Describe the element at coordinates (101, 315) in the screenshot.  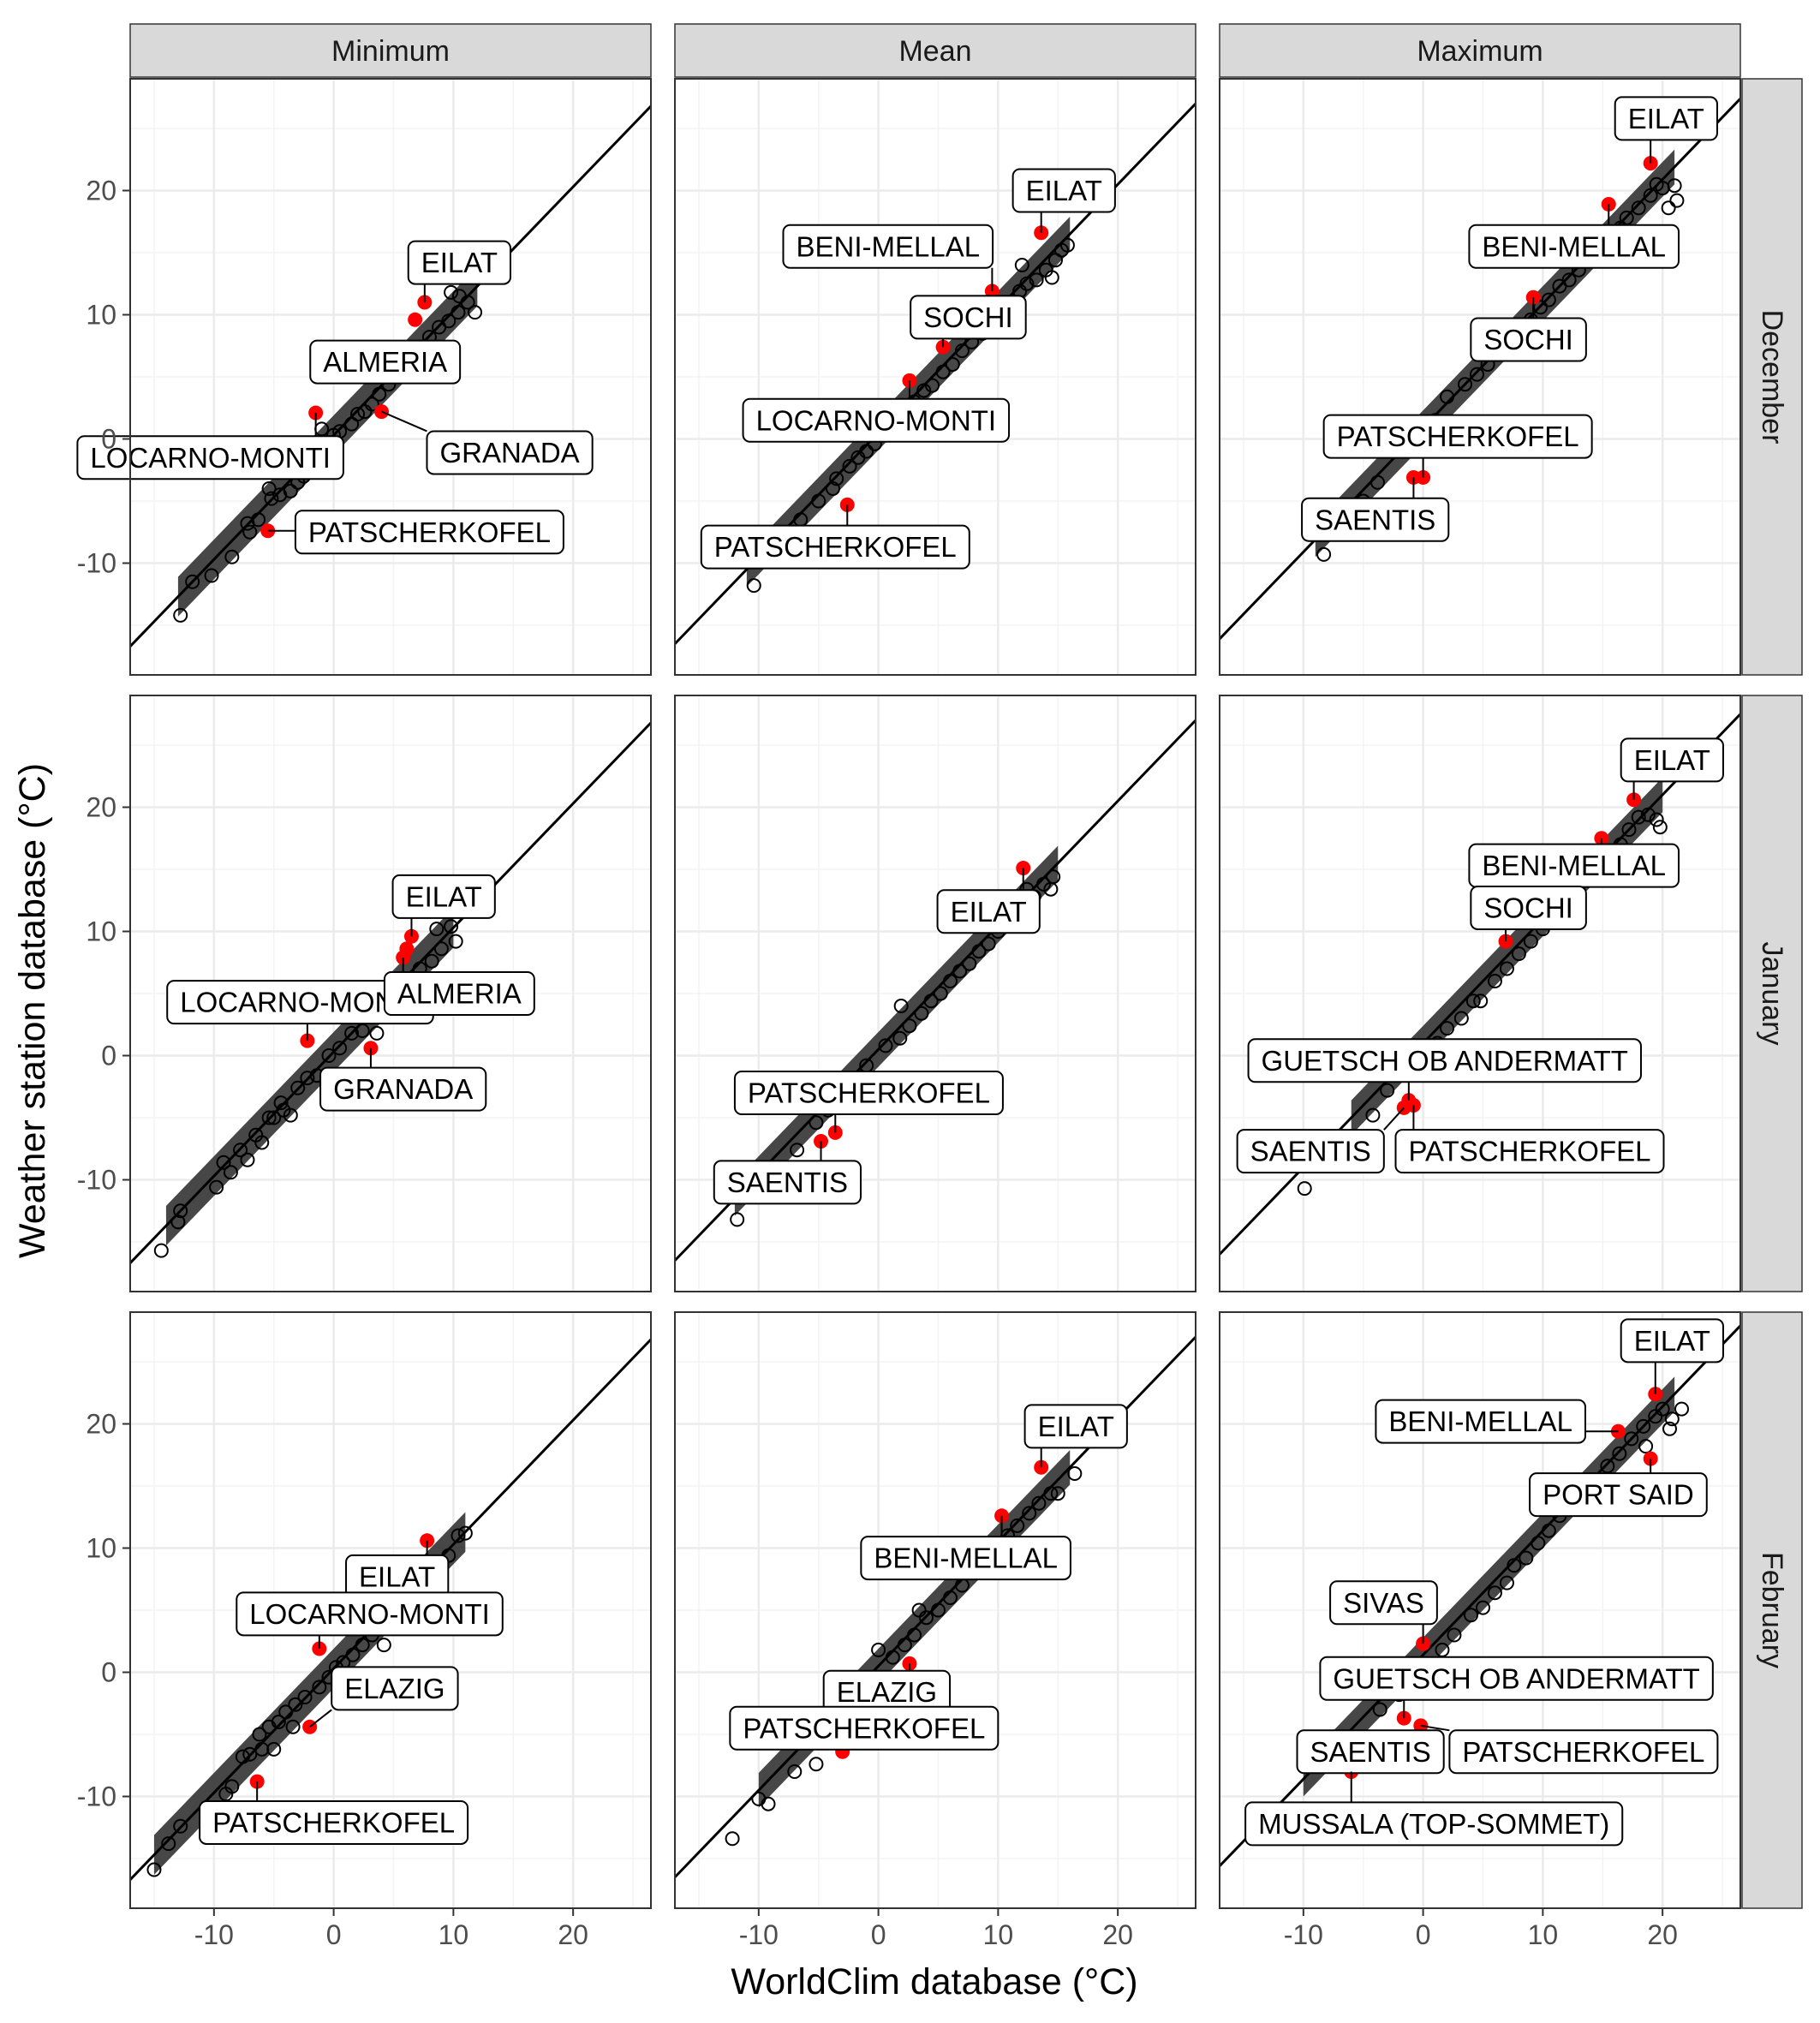
I see `y-tick-label: 10` at that location.